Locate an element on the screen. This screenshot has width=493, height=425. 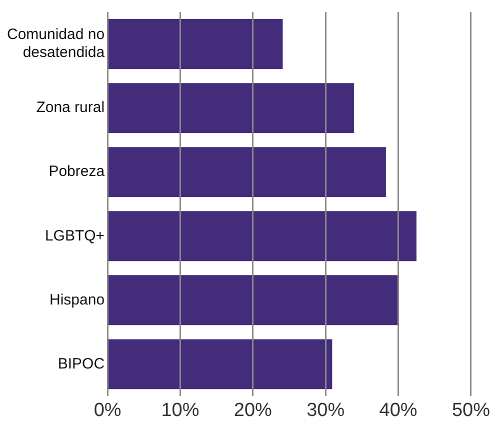
y-tick-label: Pobreza is located at coordinates (77, 171).